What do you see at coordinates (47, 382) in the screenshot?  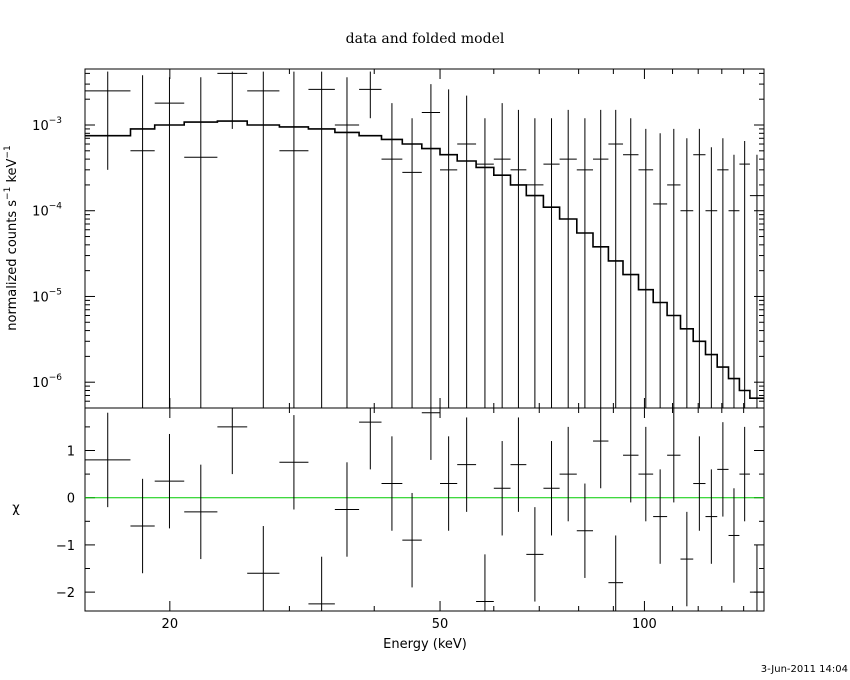 I see `y-tick-label: 10⁻⁶` at bounding box center [47, 382].